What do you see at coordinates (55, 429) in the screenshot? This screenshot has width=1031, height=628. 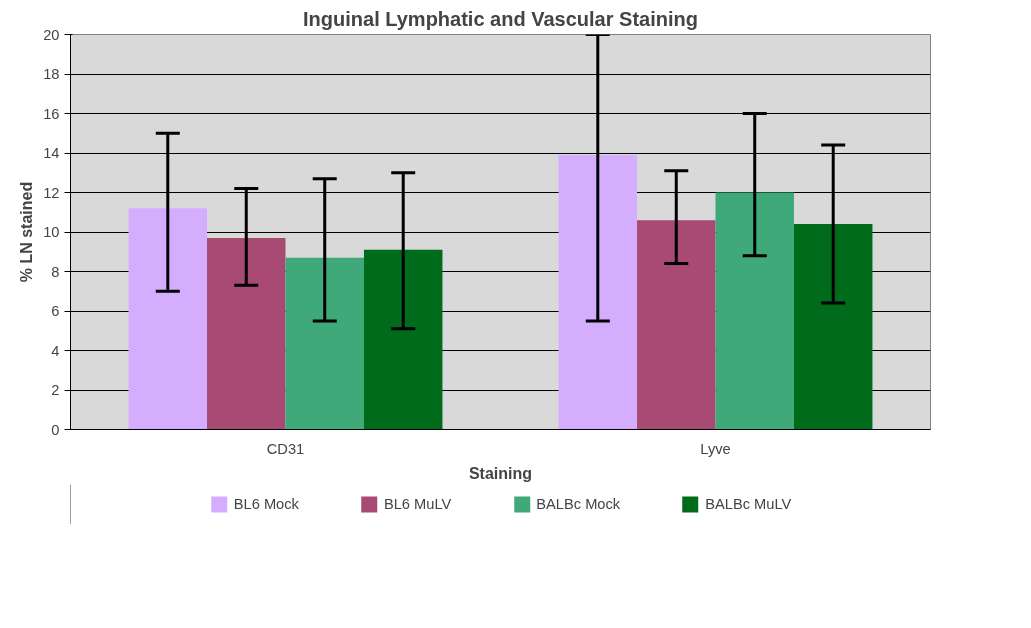 I see `y-tick-label: 0` at bounding box center [55, 429].